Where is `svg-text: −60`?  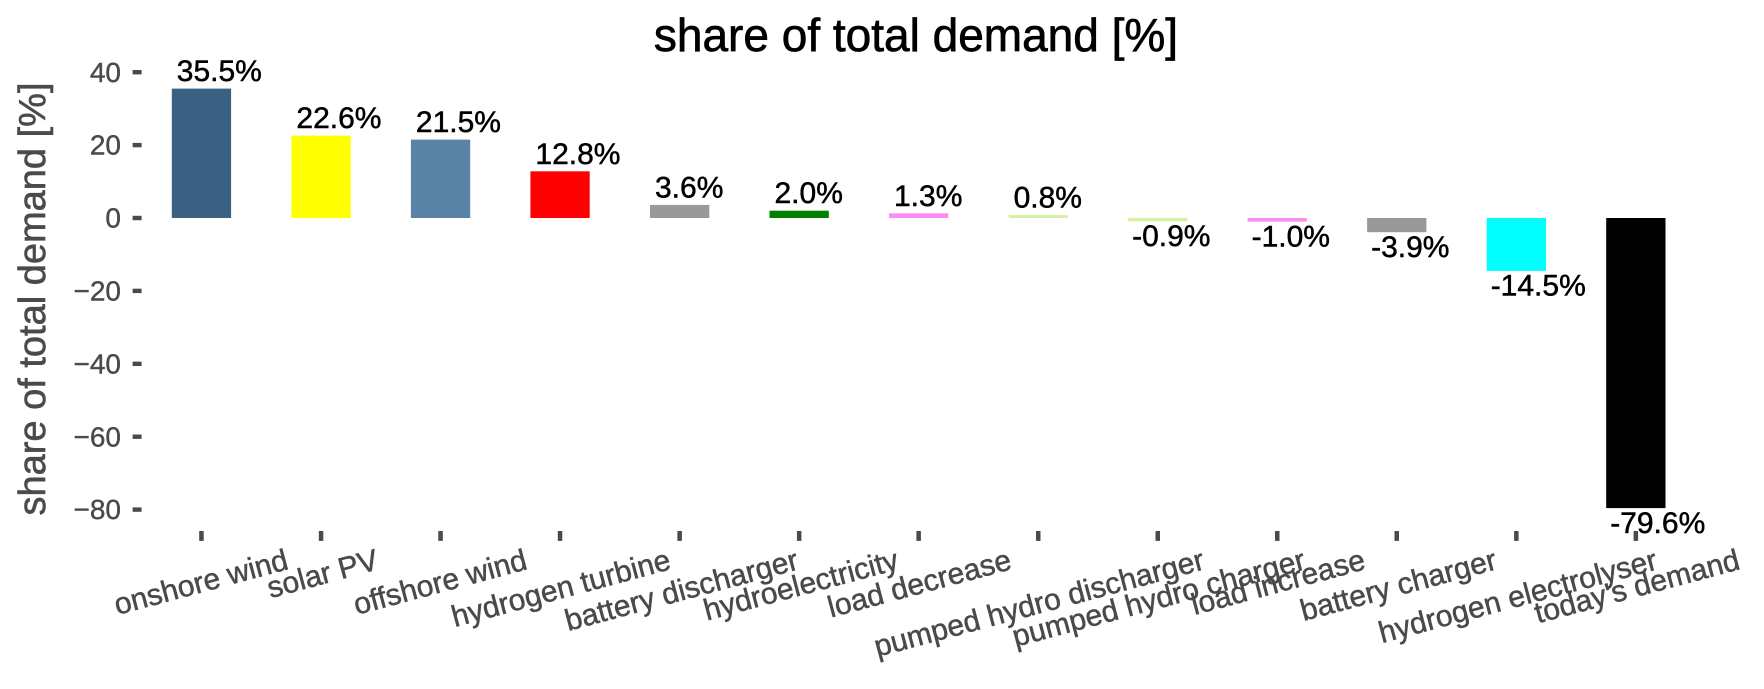
svg-text: −60 is located at coordinates (98, 436).